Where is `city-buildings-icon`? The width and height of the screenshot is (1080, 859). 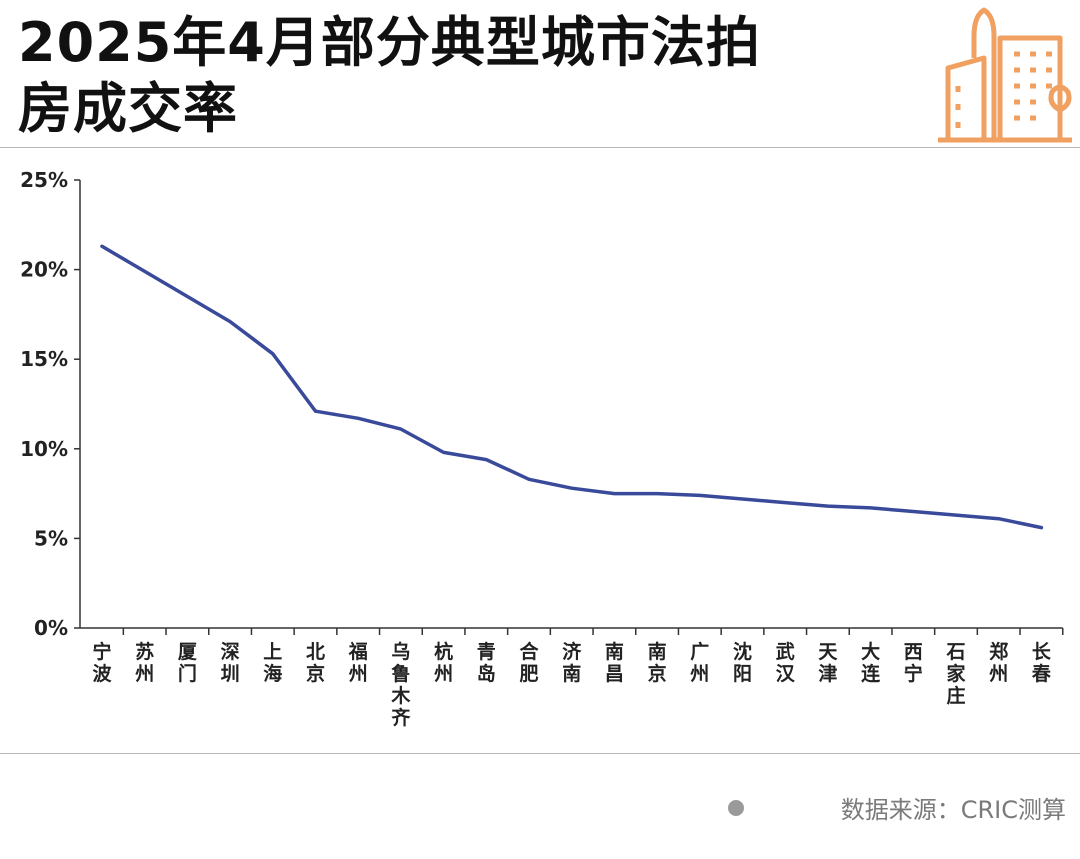
city-buildings-icon is located at coordinates (1005, 75).